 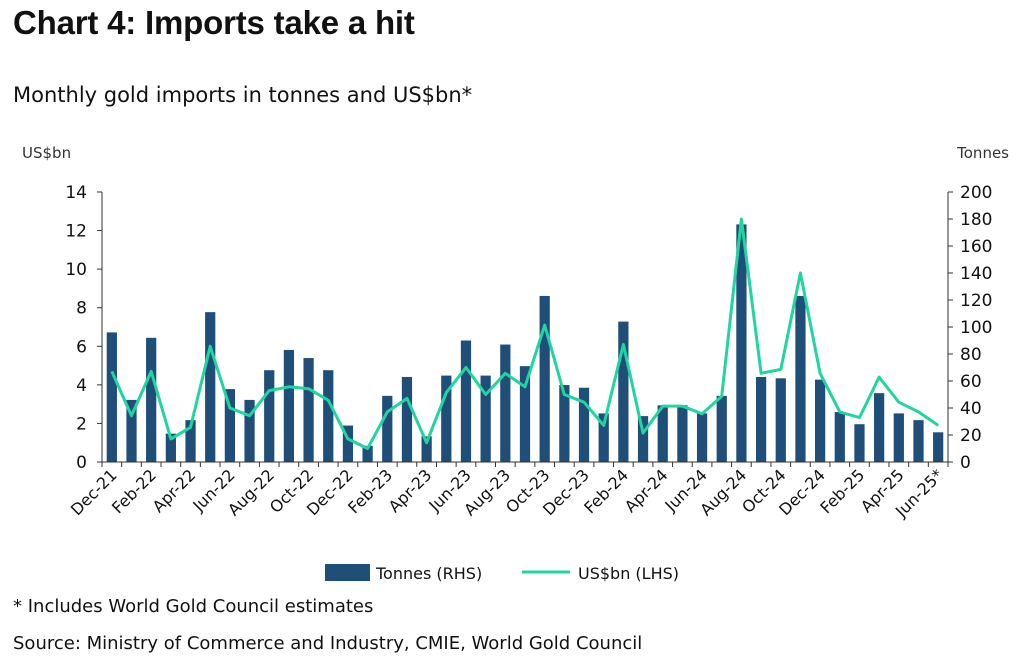 What do you see at coordinates (971, 355) in the screenshot?
I see `right-tick-label: 80` at bounding box center [971, 355].